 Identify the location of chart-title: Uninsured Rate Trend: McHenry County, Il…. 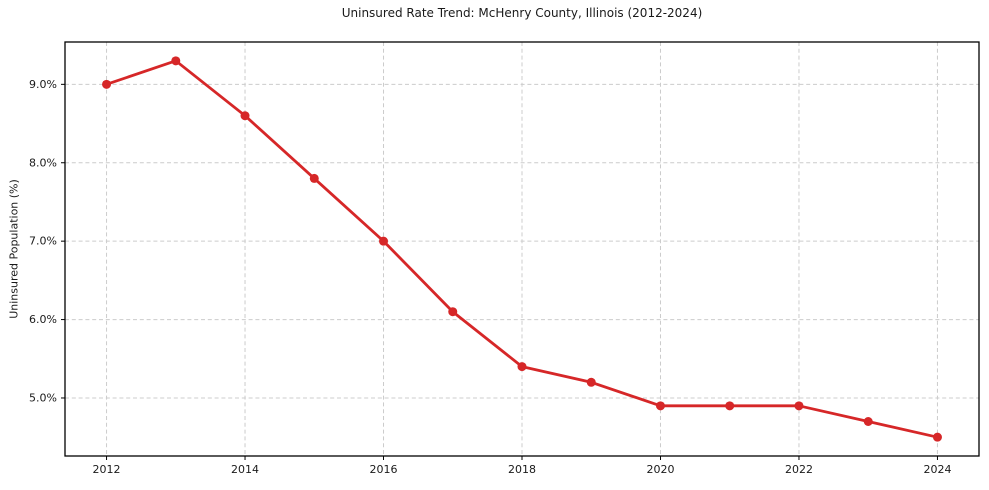
(522, 13).